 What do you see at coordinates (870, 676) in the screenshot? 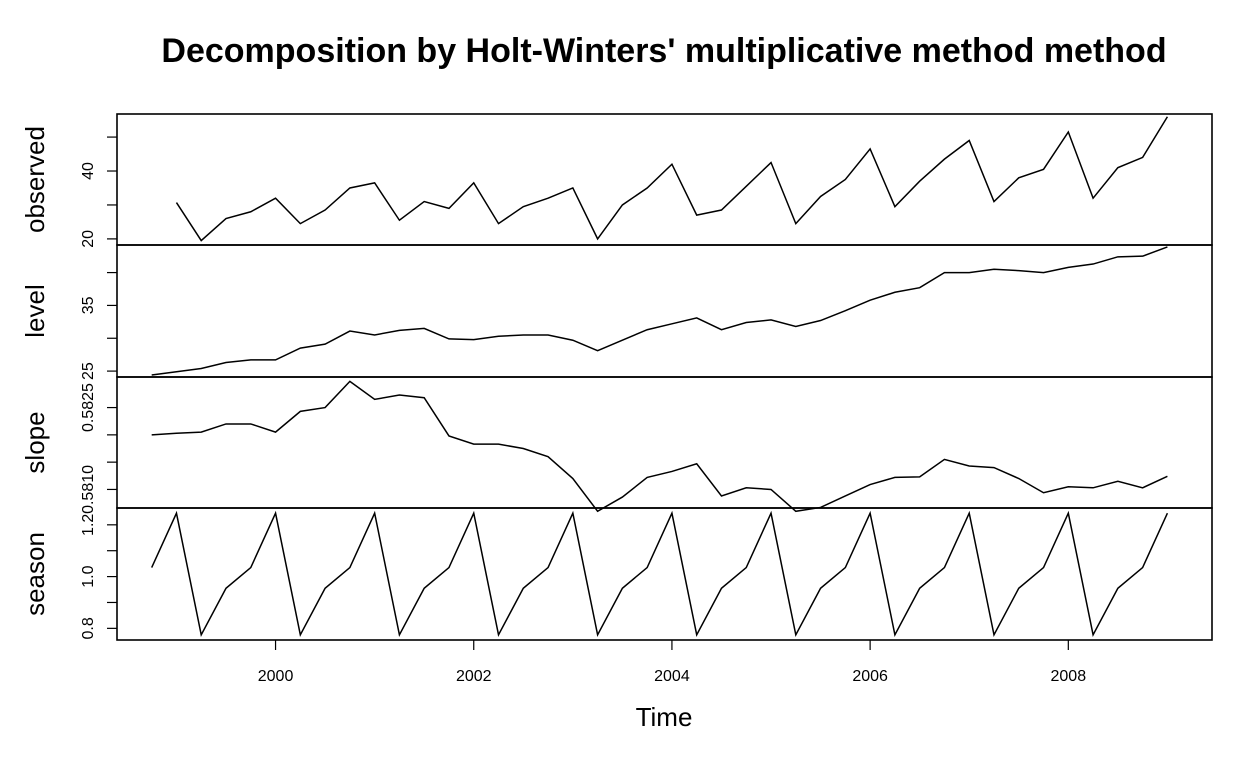
I see `x-tick-label: 2006` at bounding box center [870, 676].